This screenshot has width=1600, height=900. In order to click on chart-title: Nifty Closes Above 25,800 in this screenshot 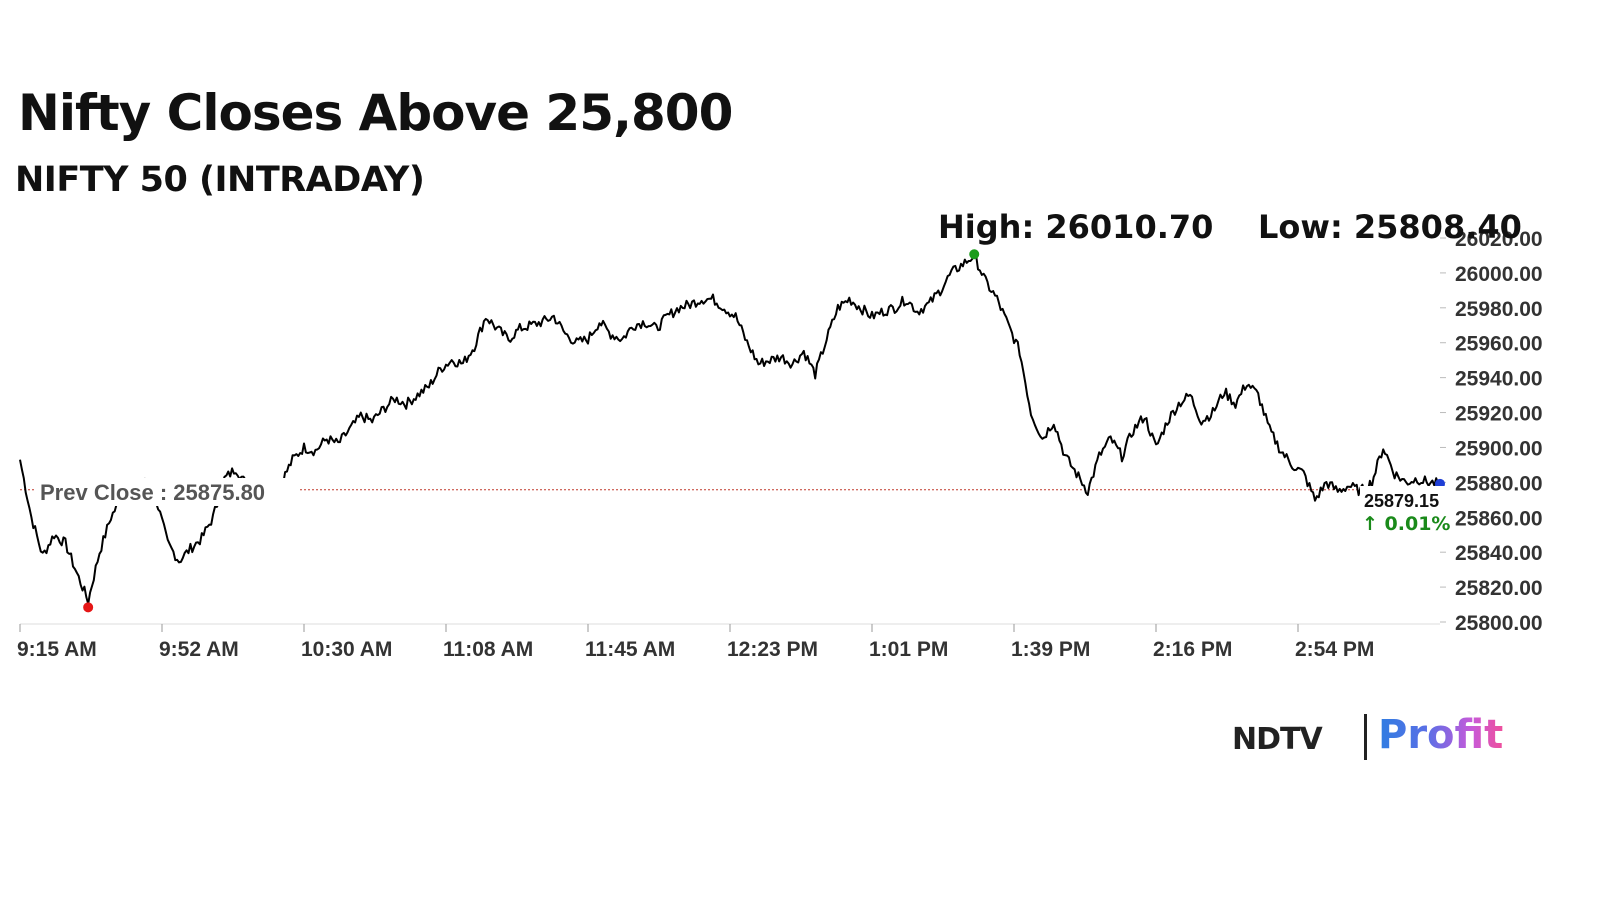, I will do `click(375, 113)`.